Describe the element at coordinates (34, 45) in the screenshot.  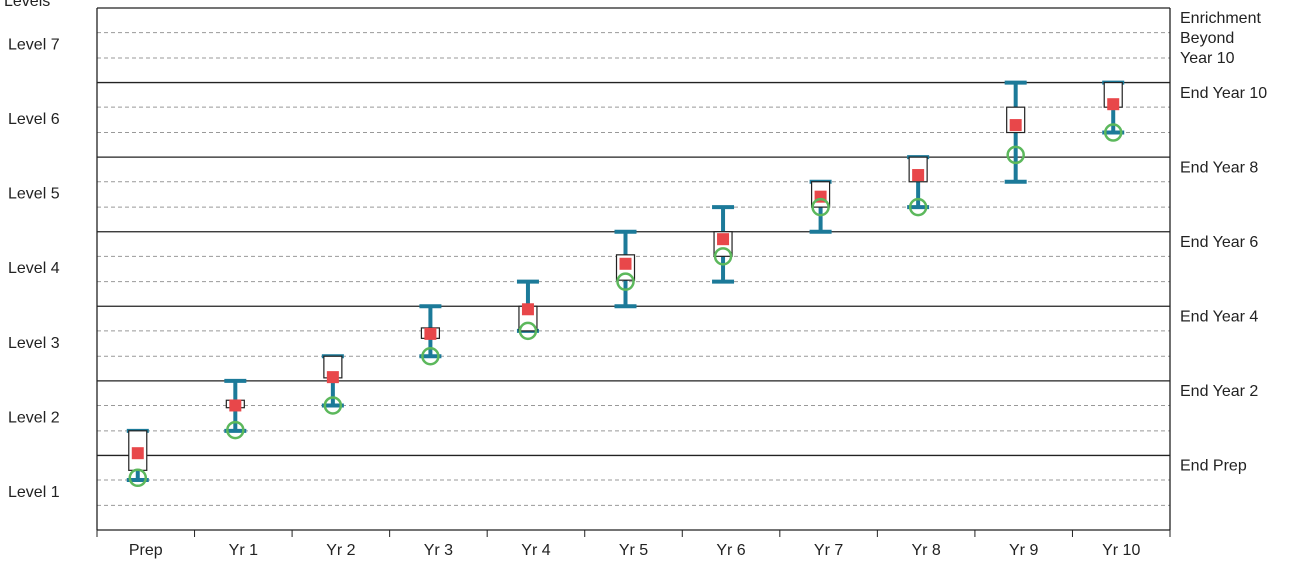
I see `level-label: Level 7` at that location.